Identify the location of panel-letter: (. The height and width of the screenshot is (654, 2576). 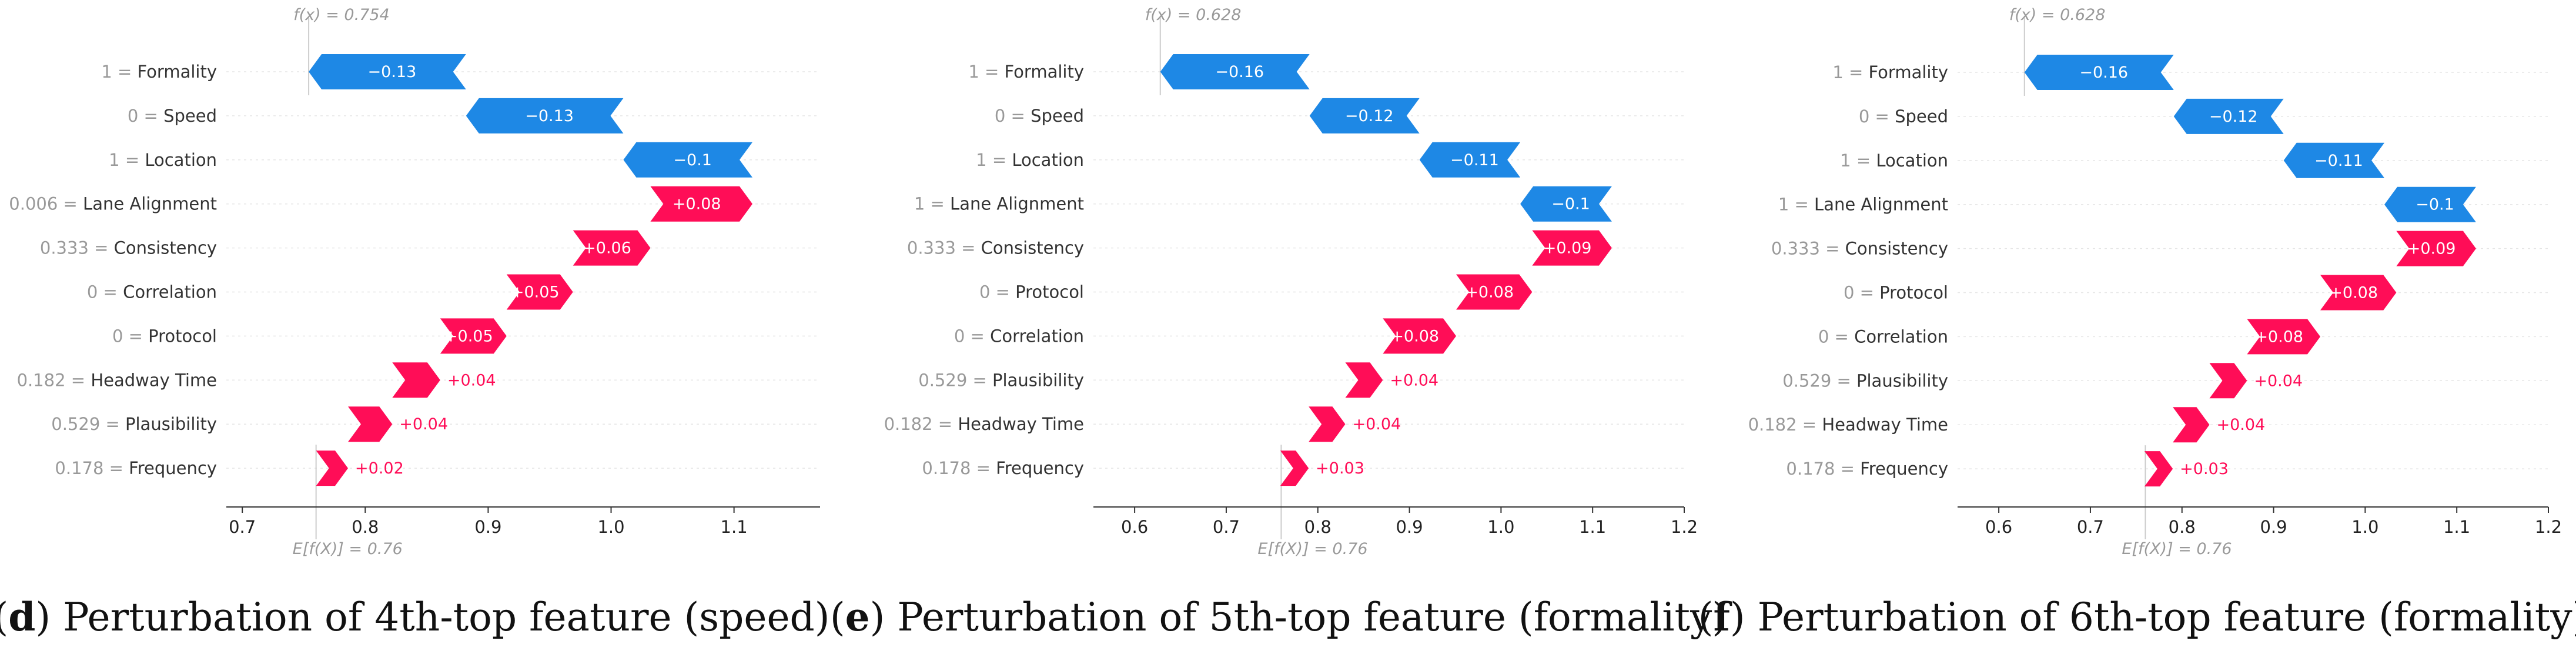
(1706, 617).